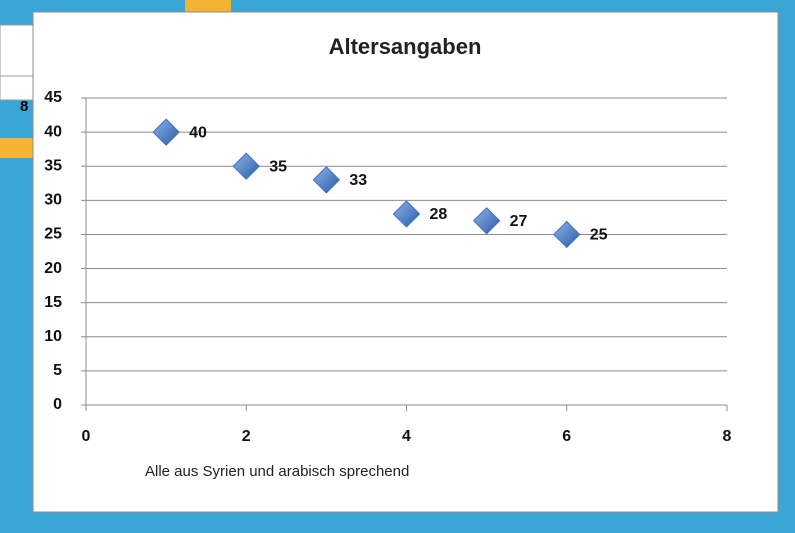  I want to click on y-tick-label: 5, so click(57, 370).